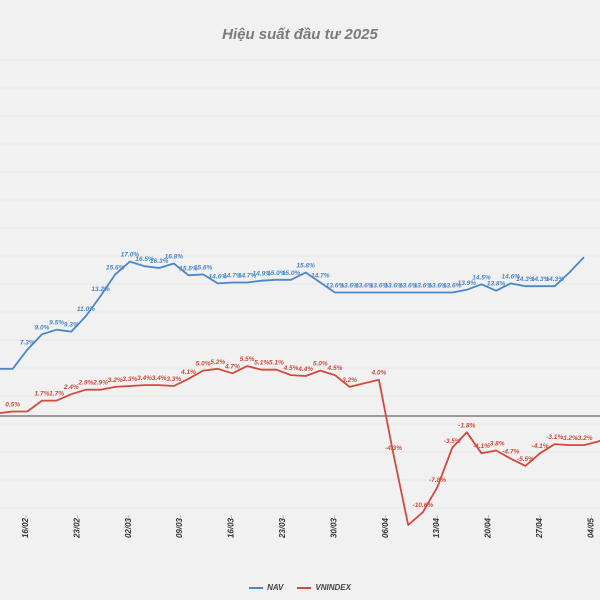 This screenshot has height=600, width=600. I want to click on x-tick-label: 13/04, so click(436, 527).